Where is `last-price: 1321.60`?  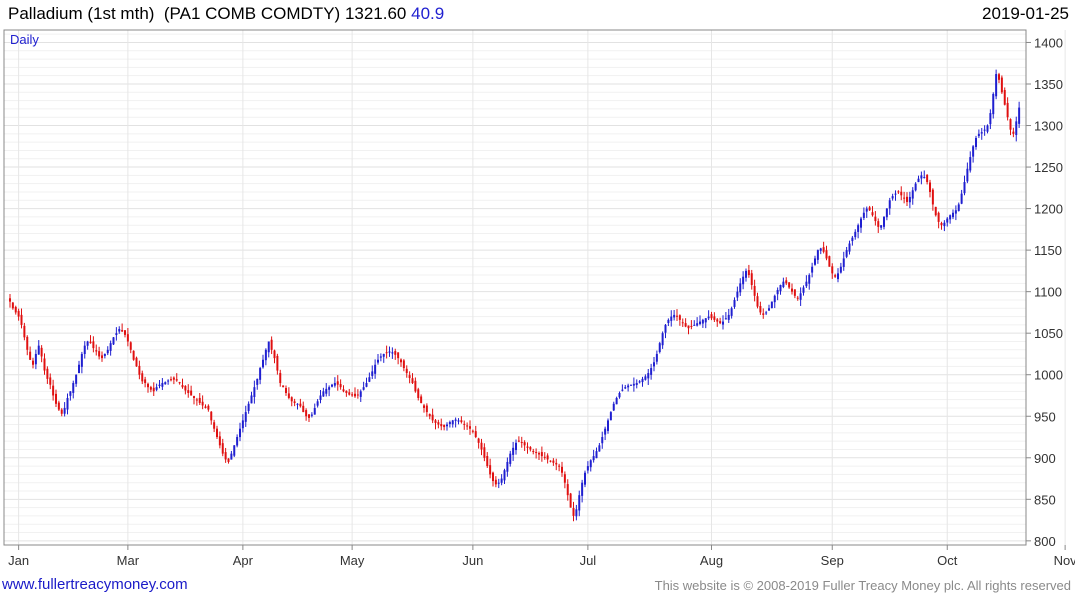
last-price: 1321.60 is located at coordinates (375, 13).